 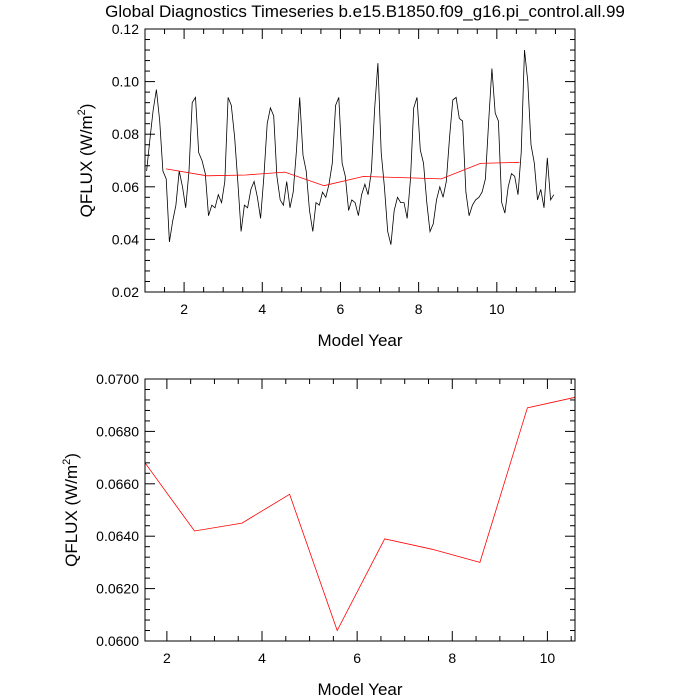 What do you see at coordinates (343, 174) in the screenshot?
I see `series-line-annual` at bounding box center [343, 174].